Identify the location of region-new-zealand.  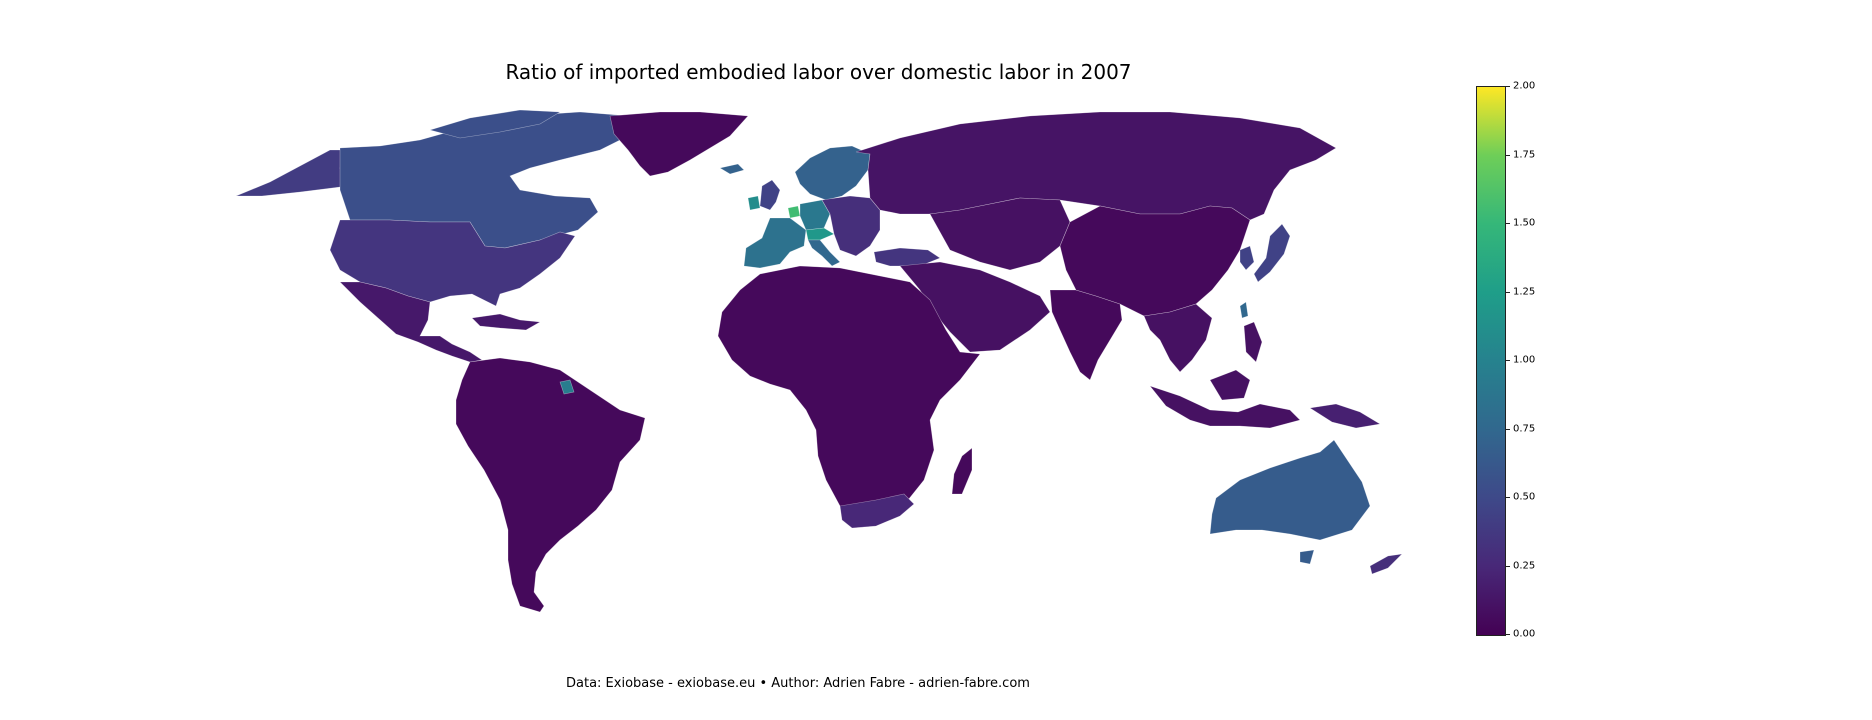
(1386, 564).